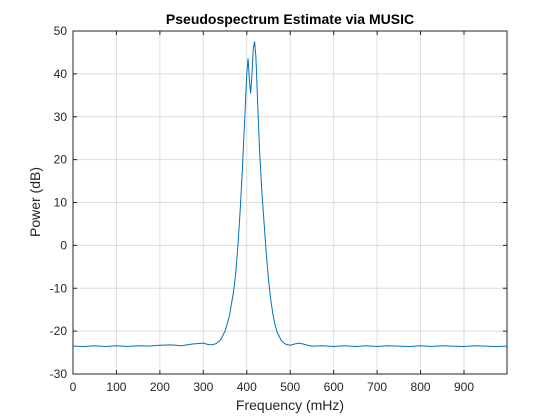 The height and width of the screenshot is (420, 560). Describe the element at coordinates (290, 405) in the screenshot. I see `x-axis-label: Frequency (mHz)` at that location.